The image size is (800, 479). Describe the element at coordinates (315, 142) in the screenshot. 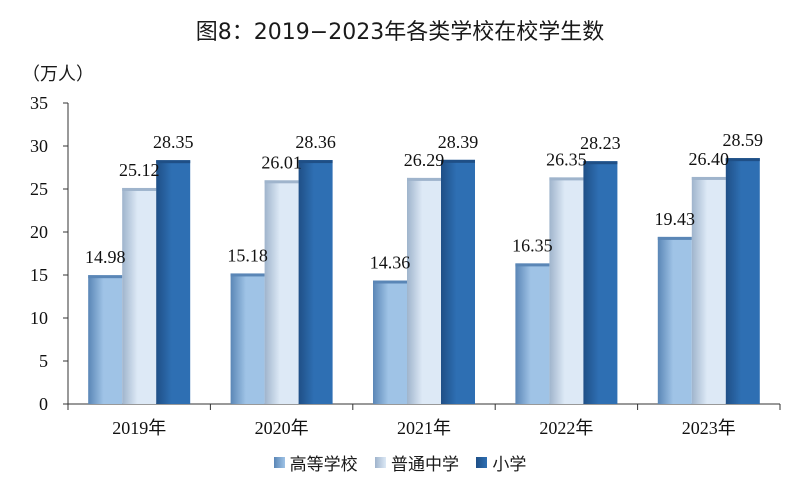

I see `data-label: 28.36` at that location.